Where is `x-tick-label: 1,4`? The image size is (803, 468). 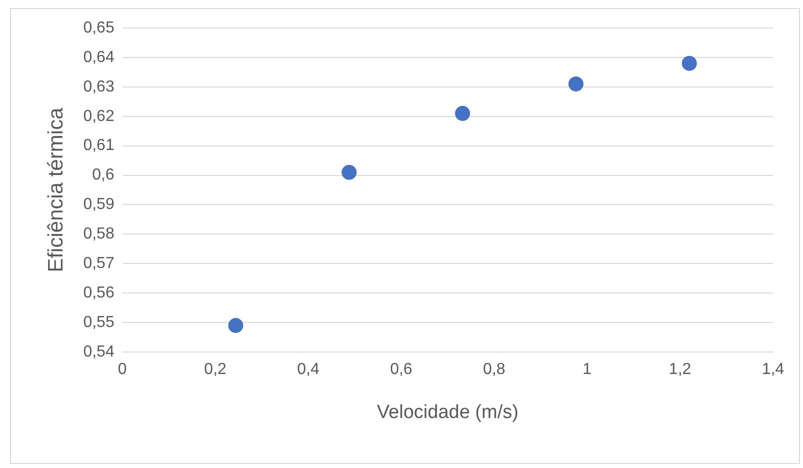 x-tick-label: 1,4 is located at coordinates (773, 369).